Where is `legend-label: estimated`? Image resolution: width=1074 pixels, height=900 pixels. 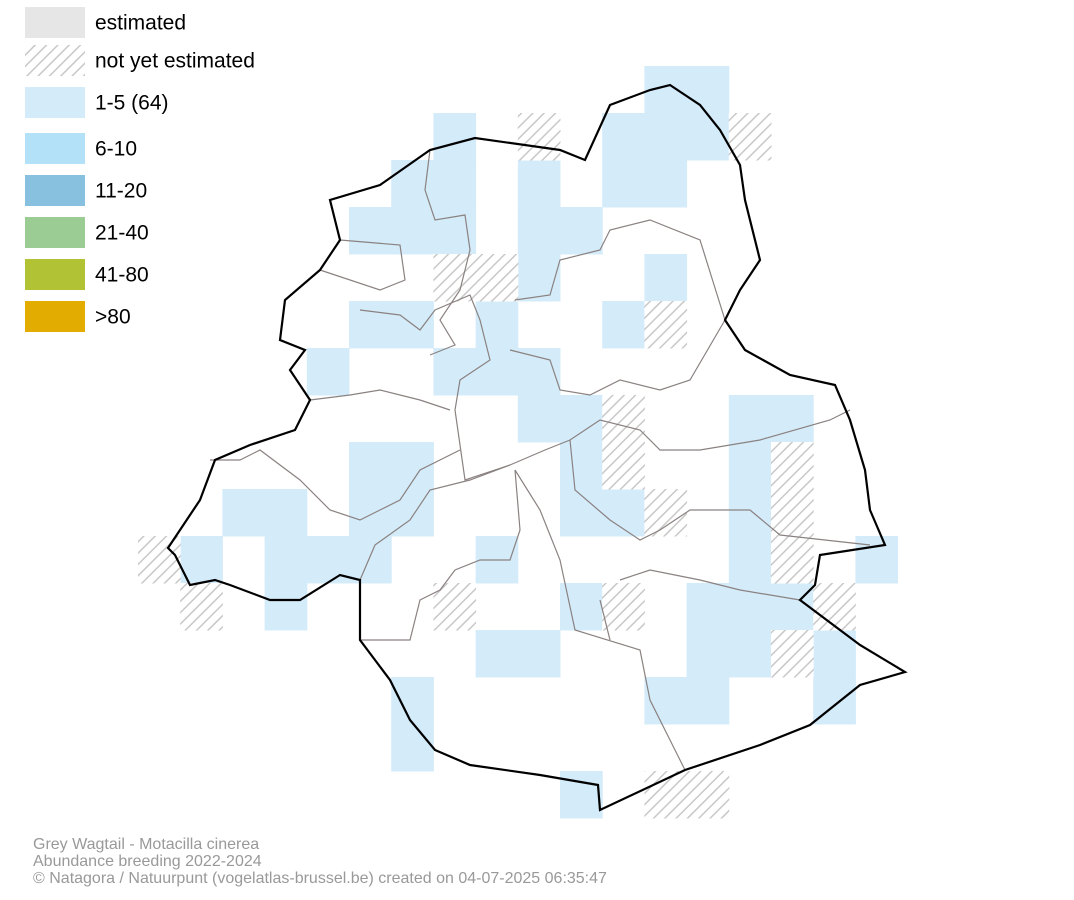
legend-label: estimated is located at coordinates (140, 23).